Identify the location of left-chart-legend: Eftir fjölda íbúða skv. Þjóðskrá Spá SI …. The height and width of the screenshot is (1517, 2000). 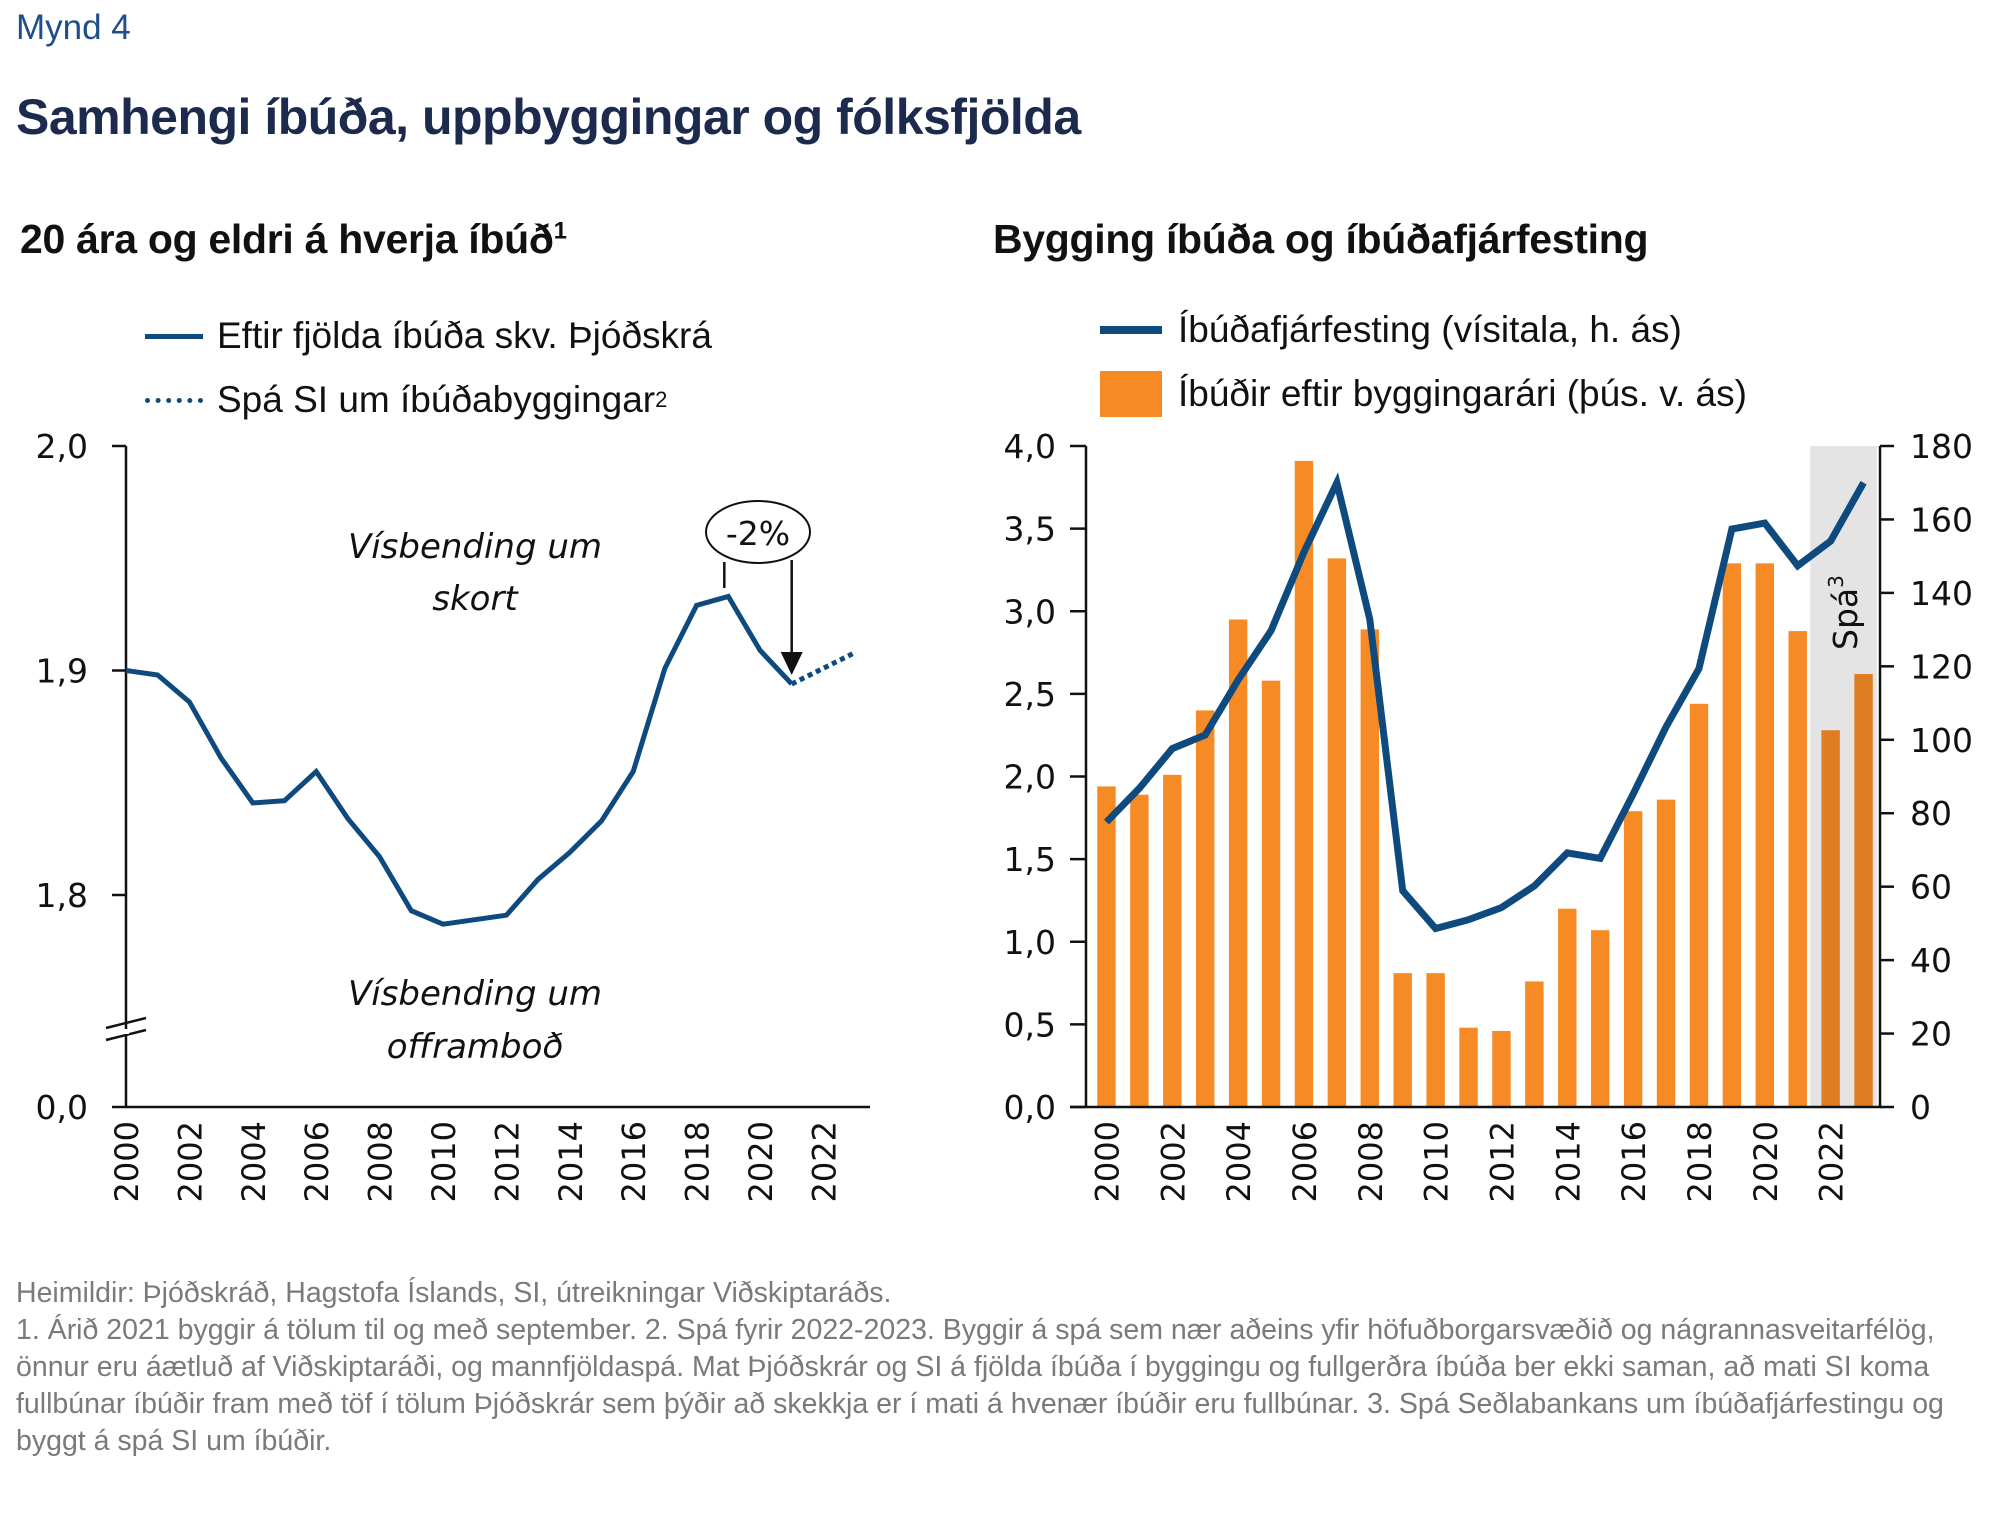
(428, 368).